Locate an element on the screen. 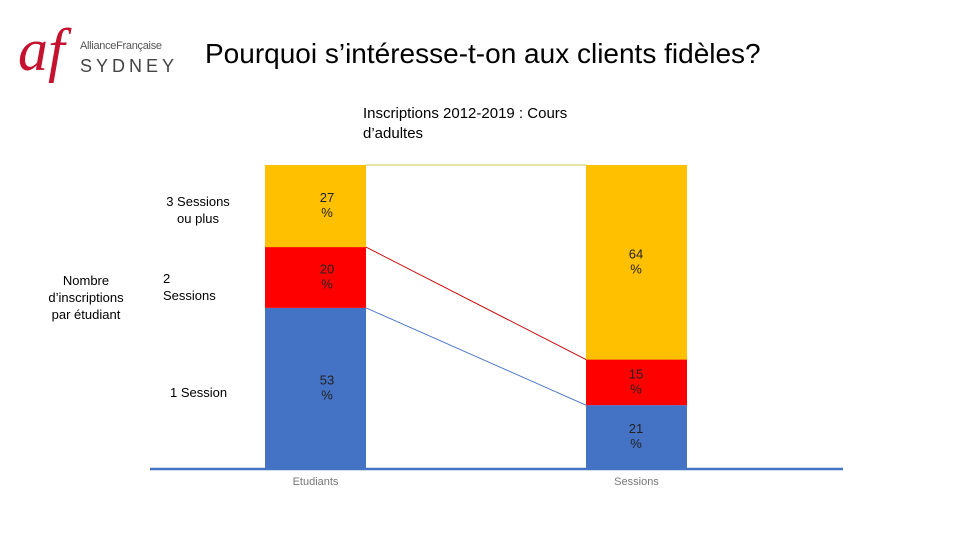  alliance-francaise-logo: af AllianceFrançaise SYDNEY is located at coordinates (96, 53).